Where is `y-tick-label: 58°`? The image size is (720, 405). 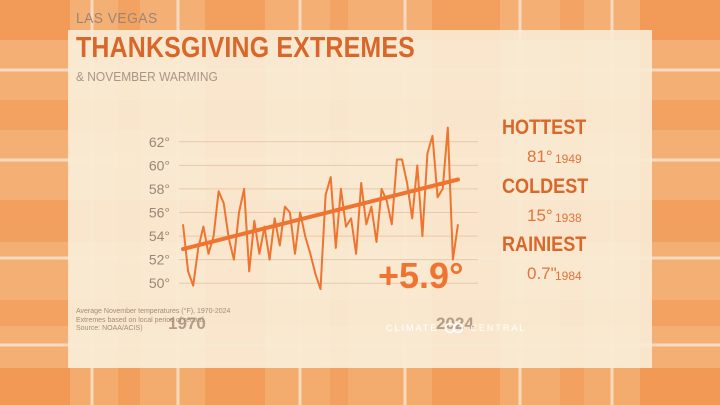
y-tick-label: 58° is located at coordinates (159, 189).